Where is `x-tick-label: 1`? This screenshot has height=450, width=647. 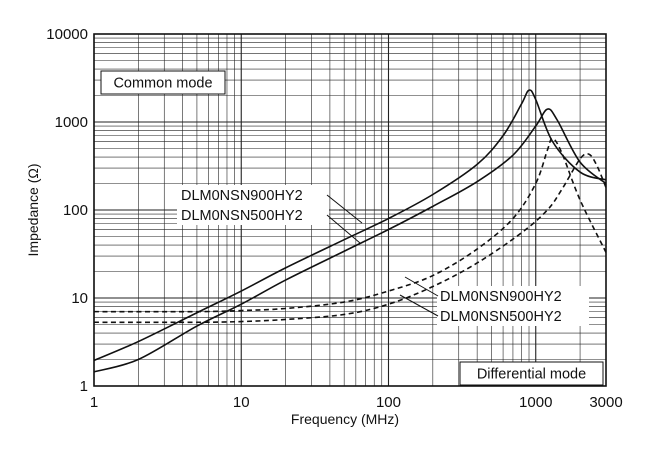
x-tick-label: 1 is located at coordinates (94, 402).